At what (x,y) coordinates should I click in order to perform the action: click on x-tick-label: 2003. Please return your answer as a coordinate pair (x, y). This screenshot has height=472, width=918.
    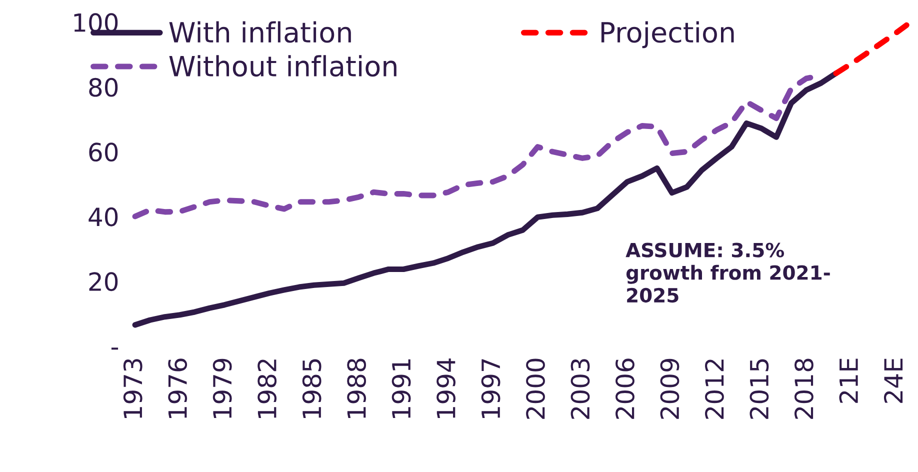
    Looking at the image, I should click on (580, 389).